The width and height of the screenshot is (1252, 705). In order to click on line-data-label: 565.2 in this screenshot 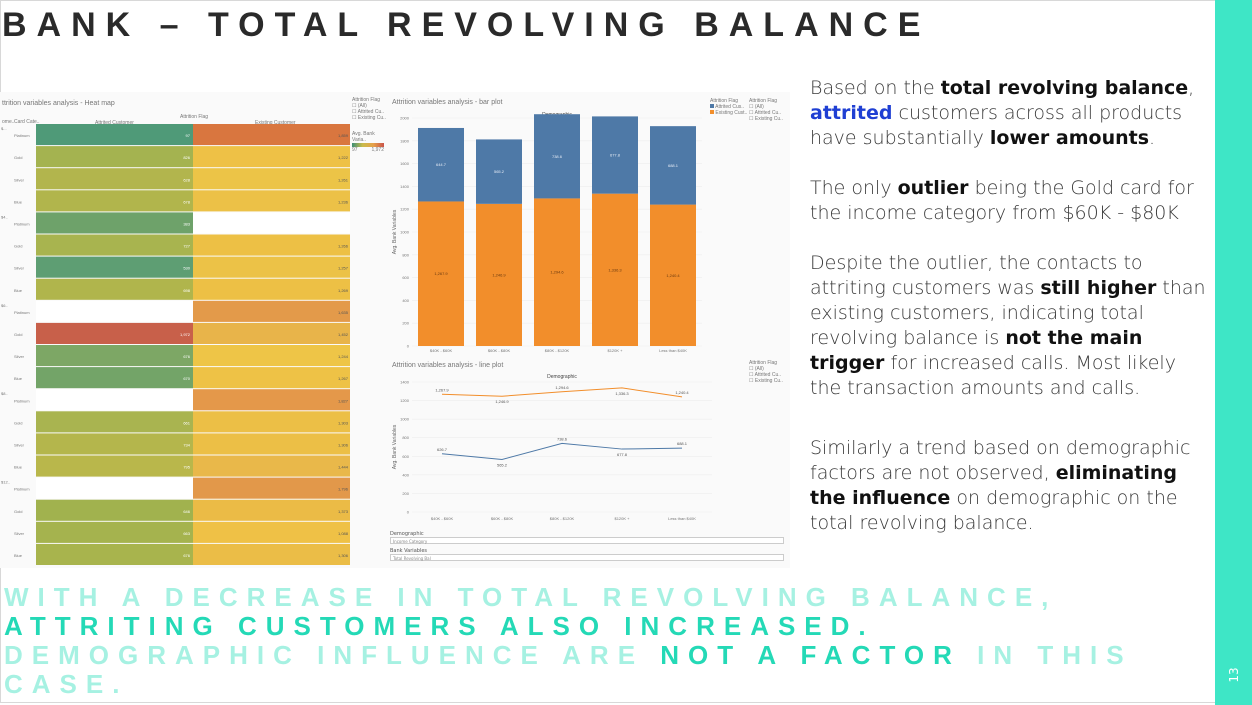, I will do `click(502, 465)`.